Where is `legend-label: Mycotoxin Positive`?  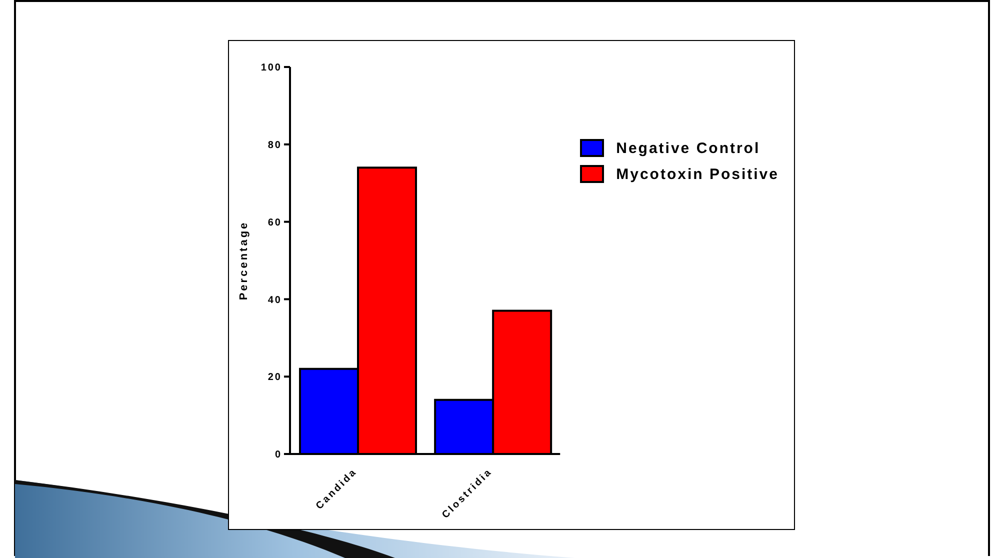
legend-label: Mycotoxin Positive is located at coordinates (697, 174).